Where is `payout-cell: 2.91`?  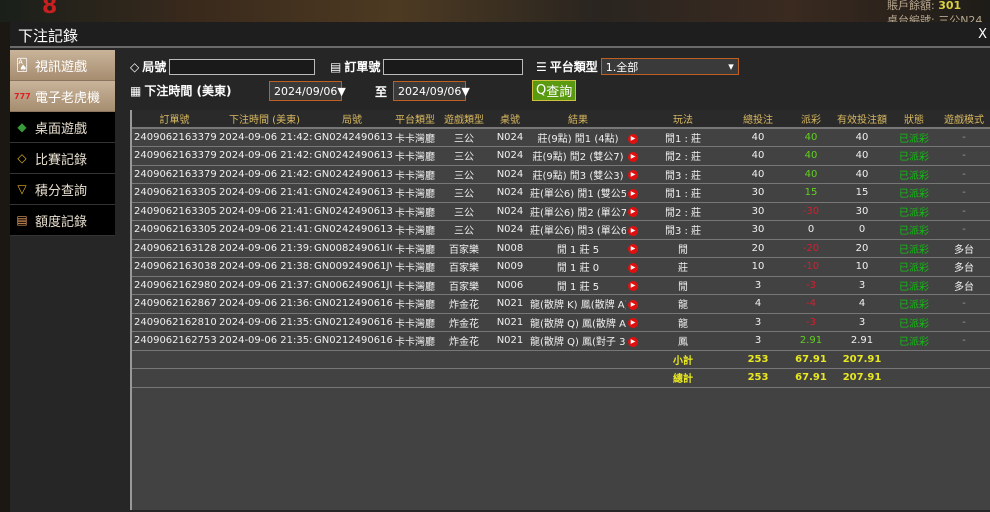
payout-cell: 2.91 is located at coordinates (811, 341).